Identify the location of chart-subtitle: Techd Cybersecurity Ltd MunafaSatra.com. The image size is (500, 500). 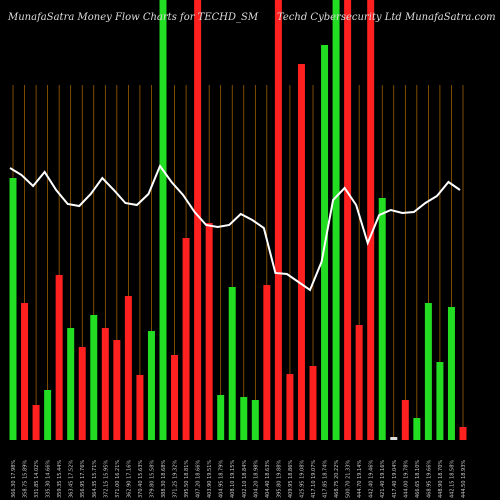
(386, 17).